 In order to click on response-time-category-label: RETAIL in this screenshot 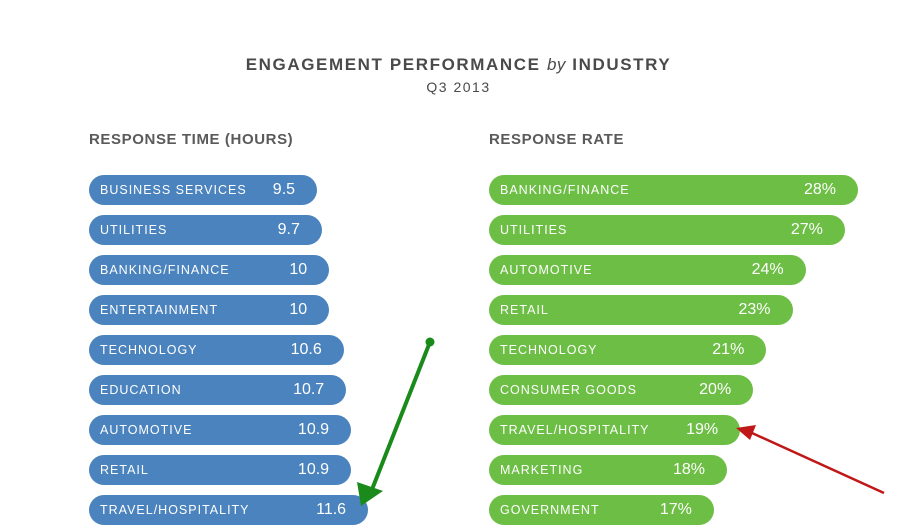, I will do `click(124, 470)`.